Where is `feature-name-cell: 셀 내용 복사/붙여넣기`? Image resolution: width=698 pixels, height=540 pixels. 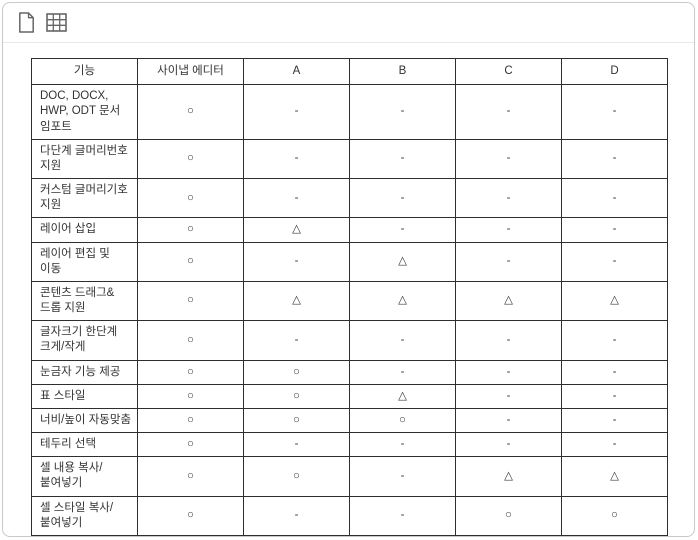 feature-name-cell: 셀 내용 복사/붙여넣기 is located at coordinates (84, 476).